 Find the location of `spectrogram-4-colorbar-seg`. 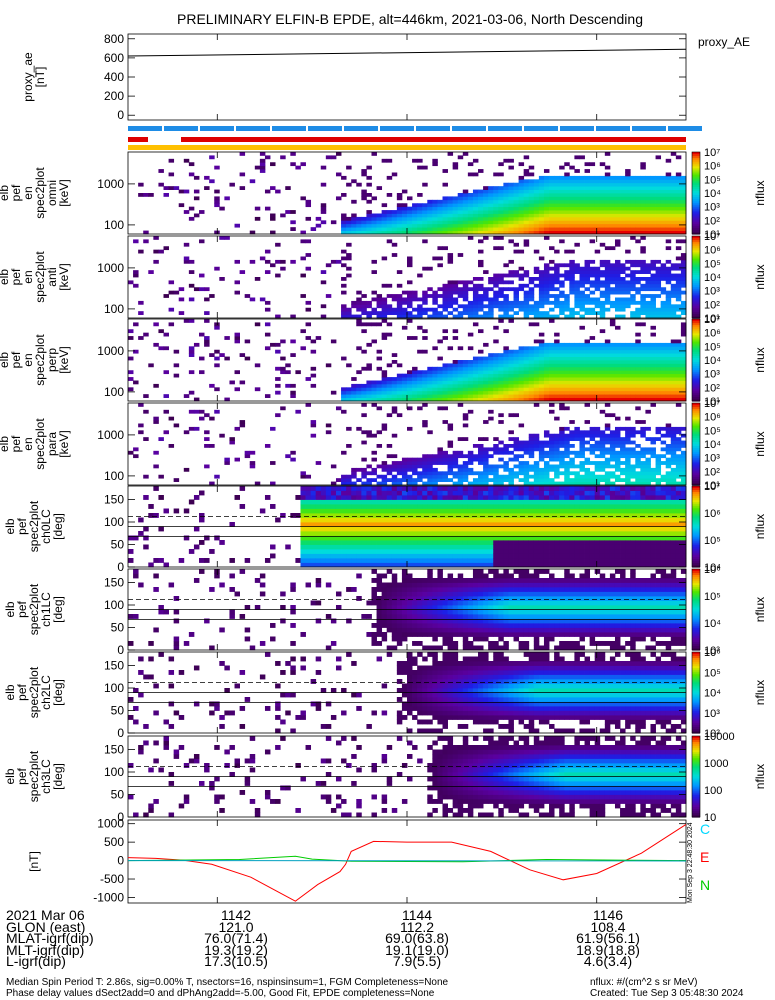

spectrogram-4-colorbar-seg is located at coordinates (696, 482).